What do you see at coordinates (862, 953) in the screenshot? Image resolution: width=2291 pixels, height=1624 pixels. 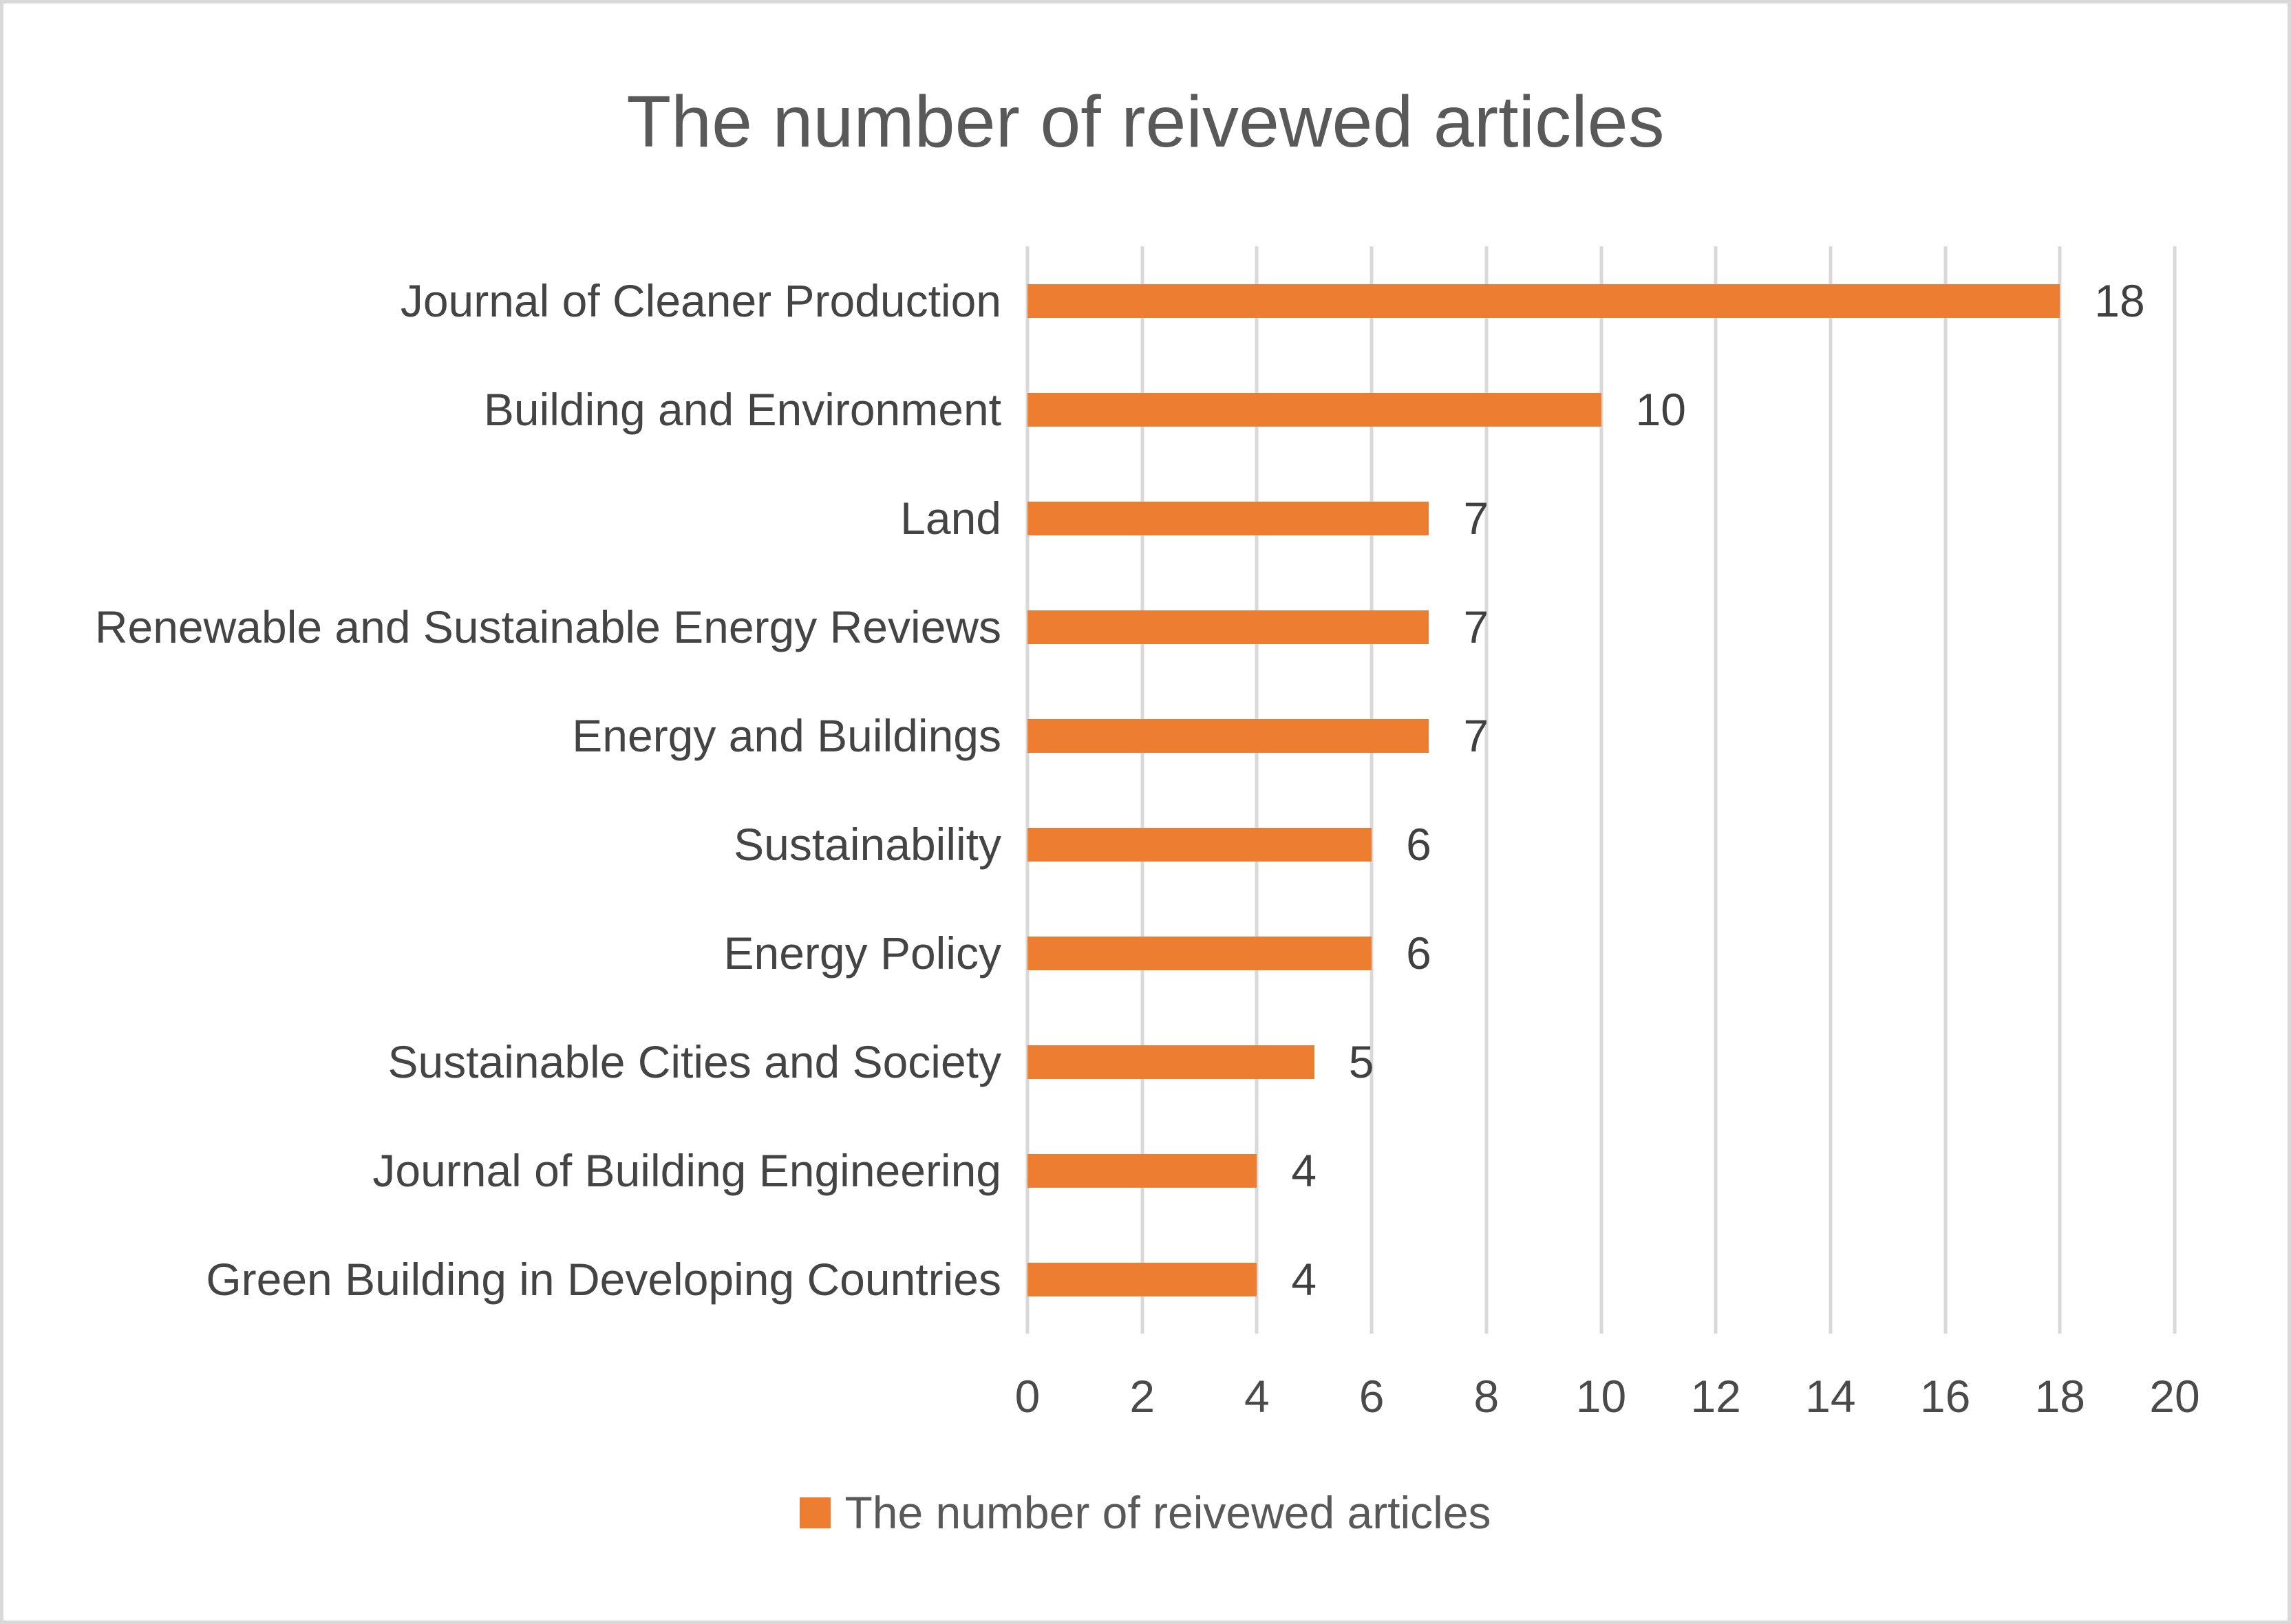 I see `category-label: Energy Policy` at bounding box center [862, 953].